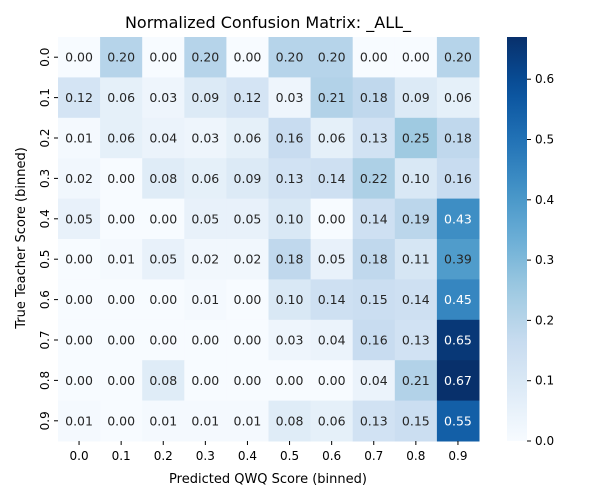 The image size is (600, 500). Describe the element at coordinates (416, 420) in the screenshot. I see `cell-value-label: 0.15` at that location.